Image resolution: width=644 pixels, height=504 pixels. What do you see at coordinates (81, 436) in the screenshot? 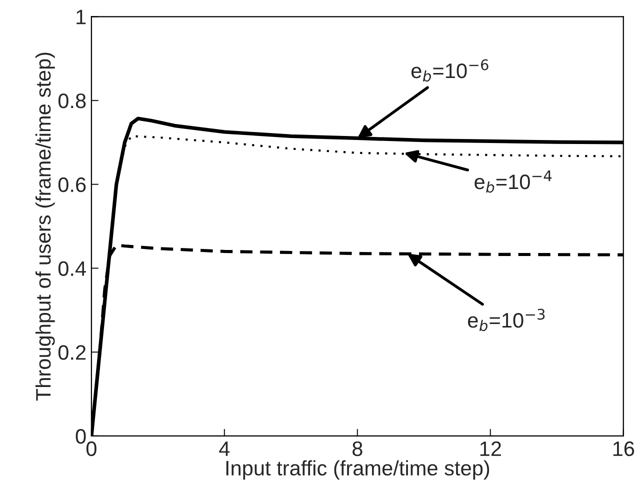
I see `y-tick-label: 0` at bounding box center [81, 436].